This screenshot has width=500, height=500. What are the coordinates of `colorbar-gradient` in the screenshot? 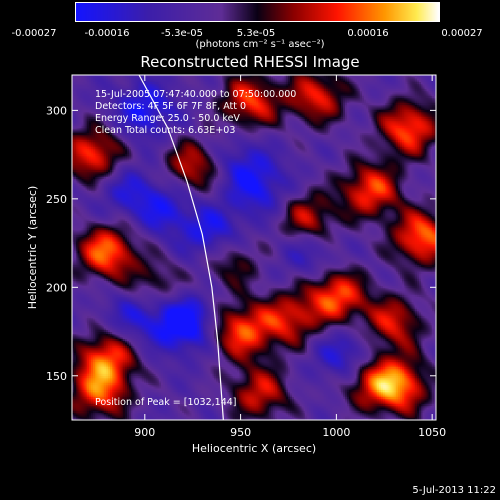 It's located at (257, 12).